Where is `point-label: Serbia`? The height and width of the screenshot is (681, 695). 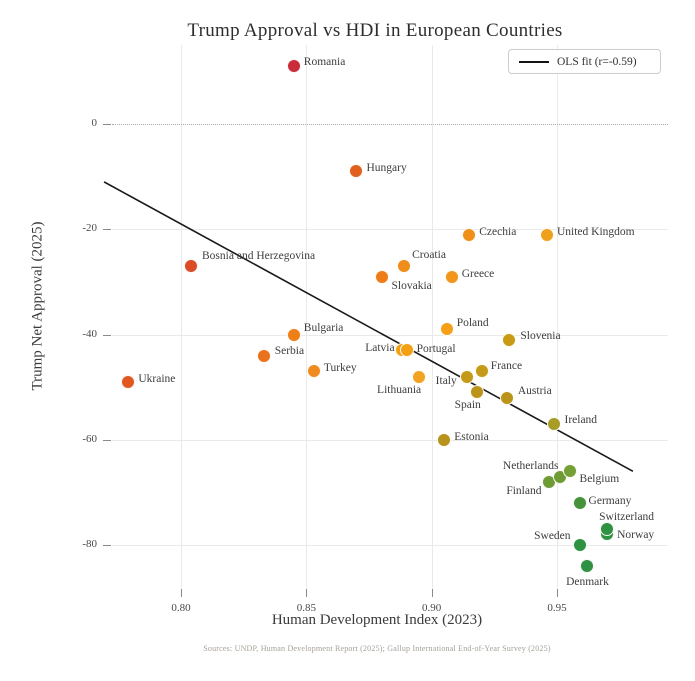
point-label: Serbia is located at coordinates (289, 350).